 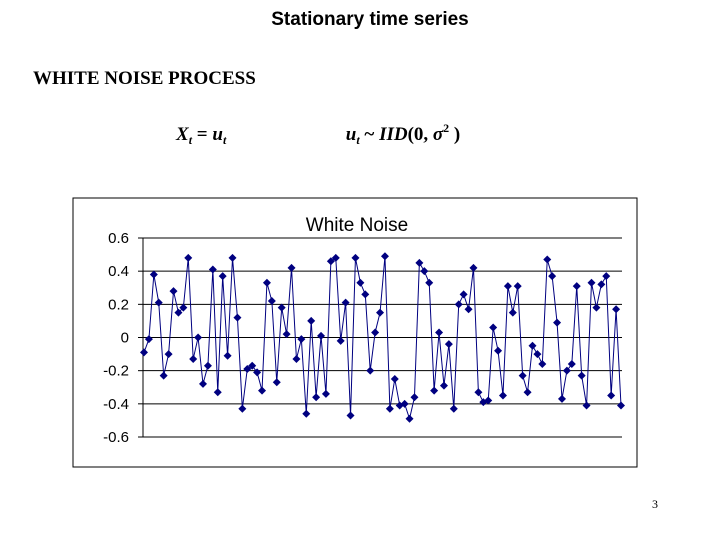 I want to click on y-tick-label: -0.4, so click(x=116, y=404).